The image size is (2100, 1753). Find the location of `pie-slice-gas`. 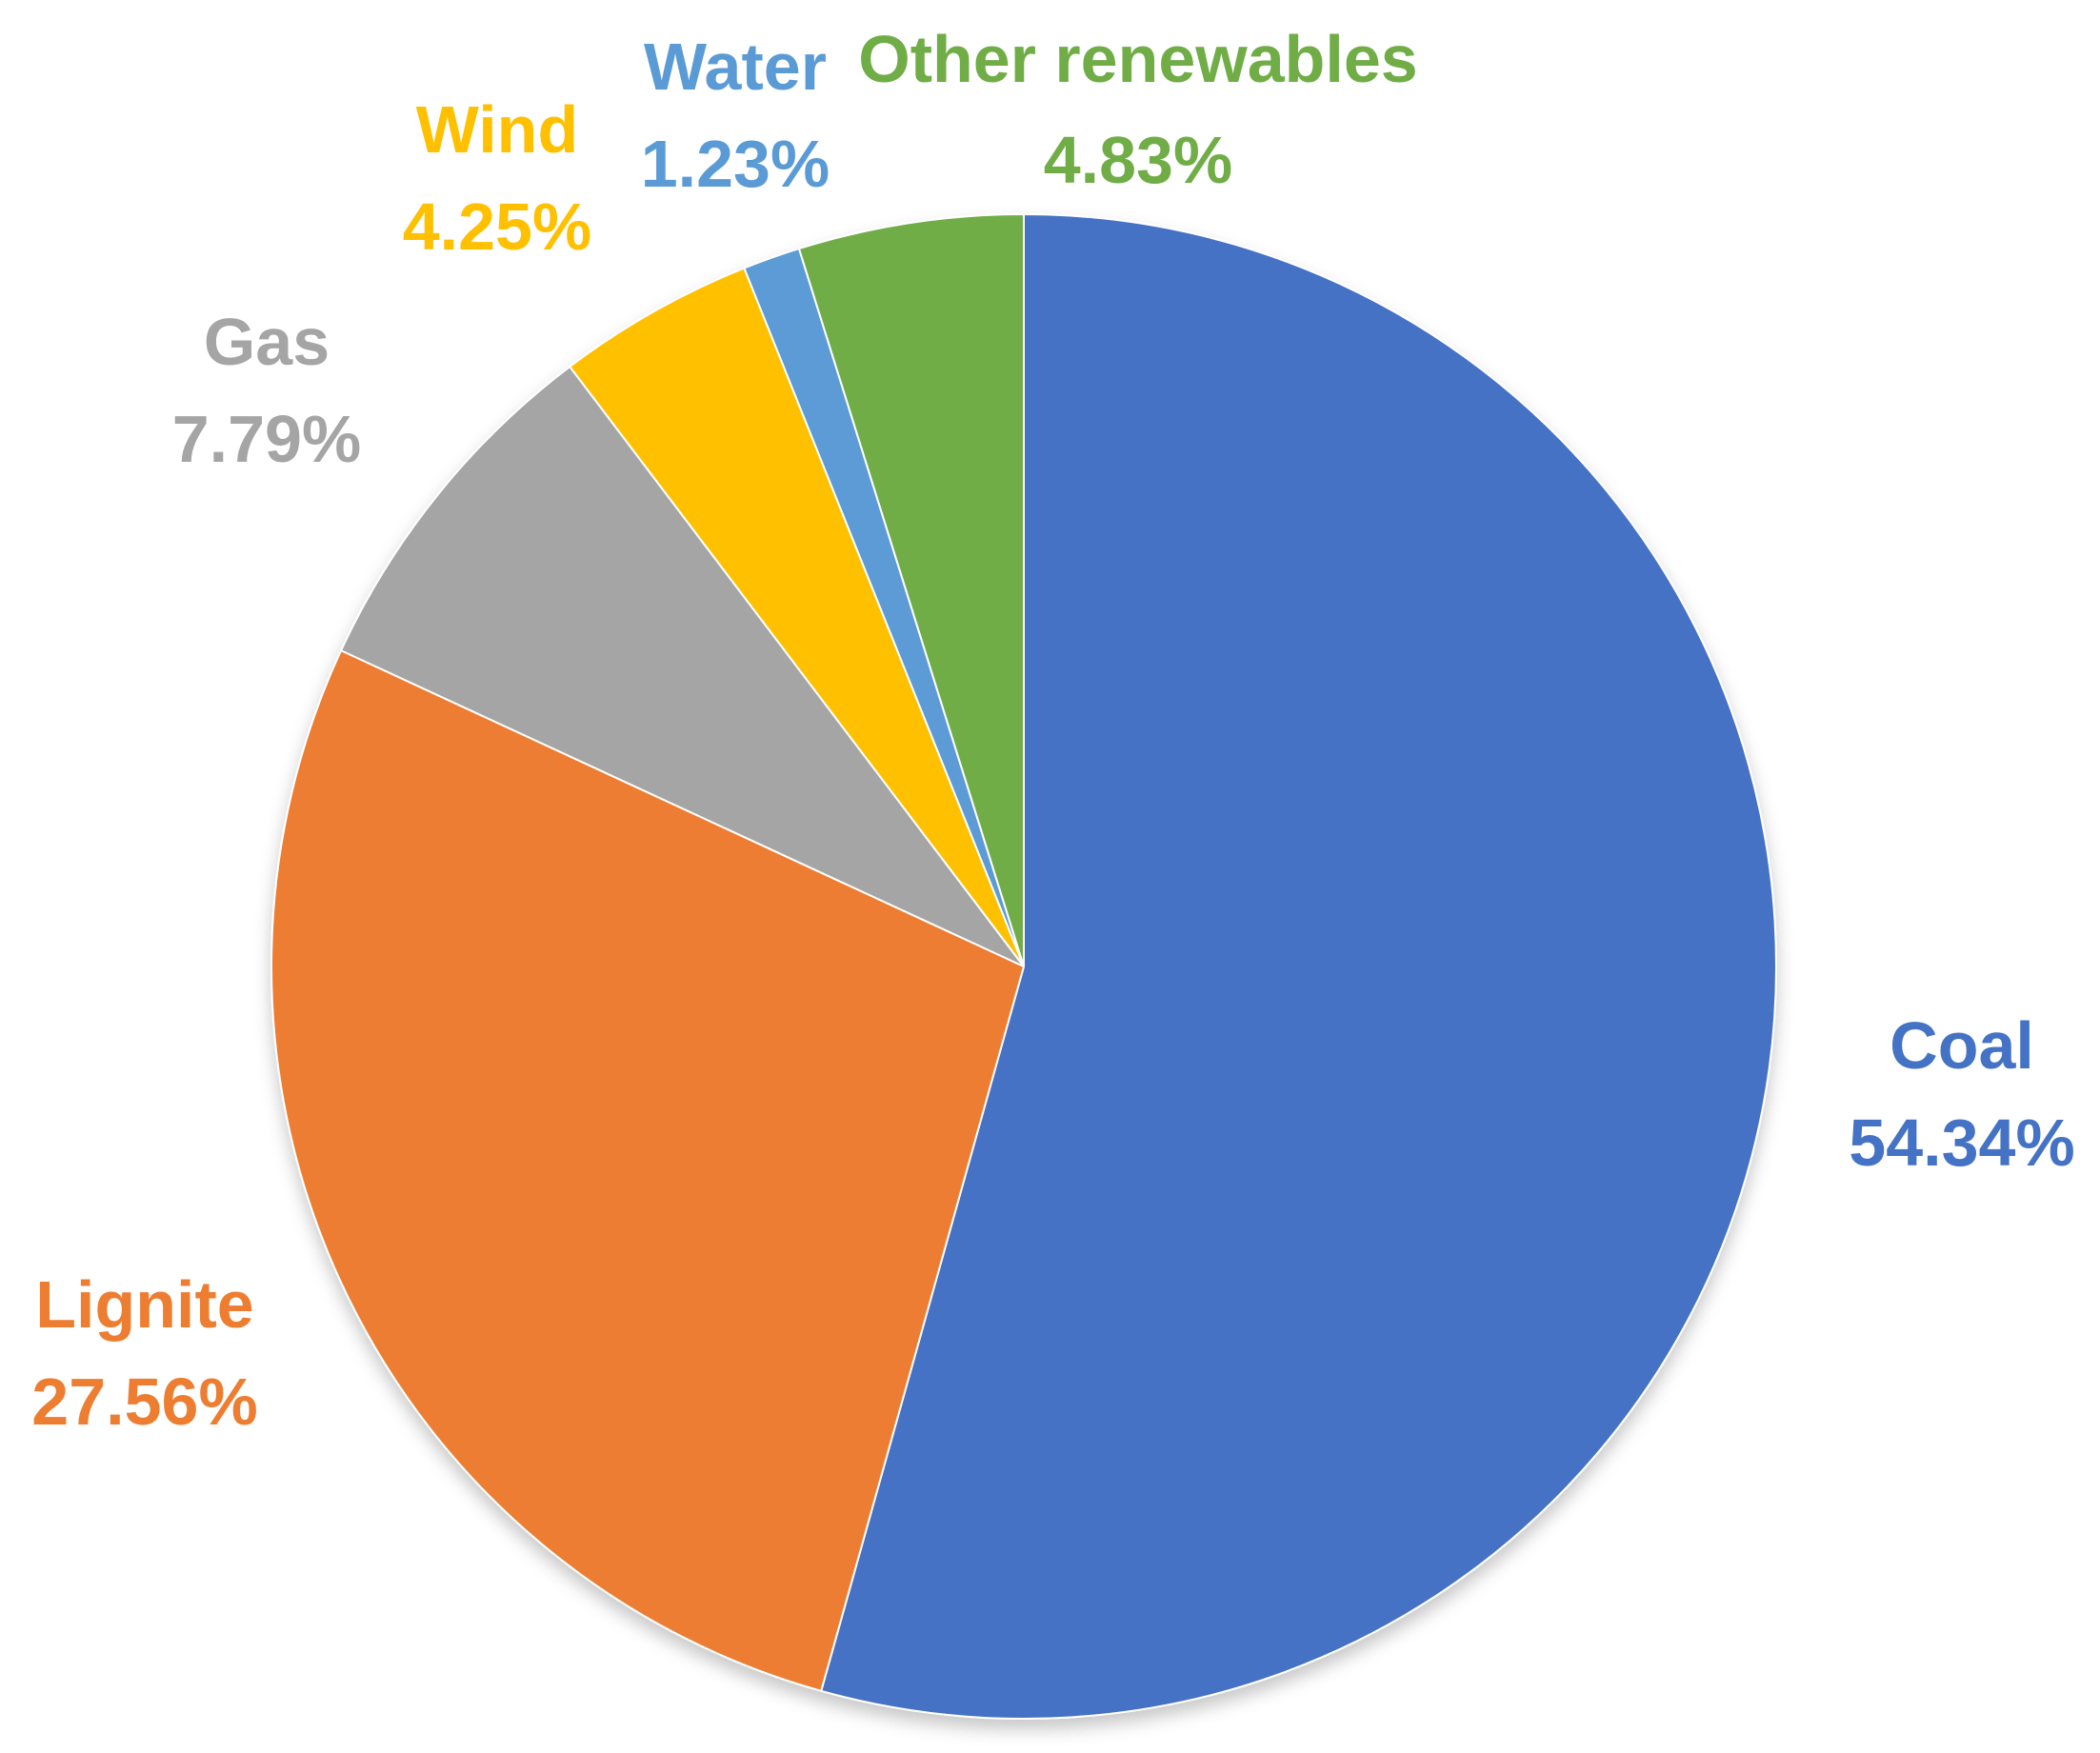

pie-slice-gas is located at coordinates (682, 666).